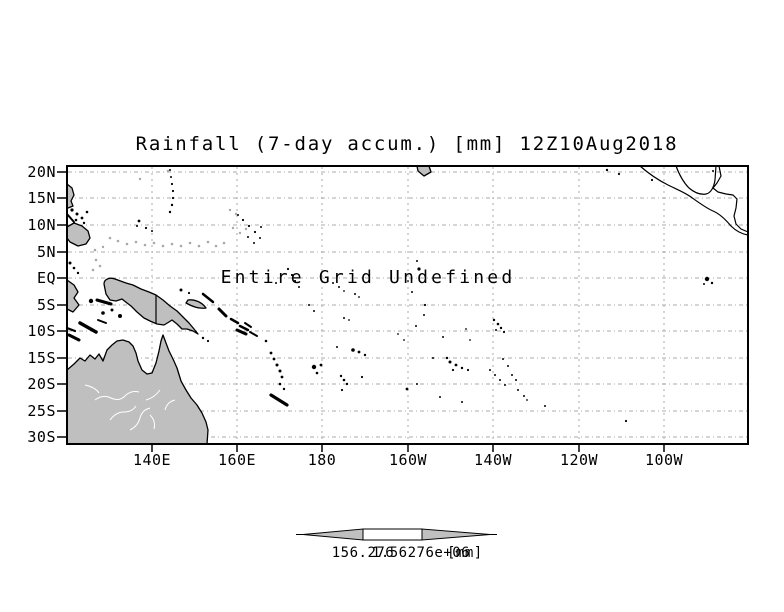 The height and width of the screenshot is (612, 784). I want to click on landmass-hawaii, so click(424, 171).